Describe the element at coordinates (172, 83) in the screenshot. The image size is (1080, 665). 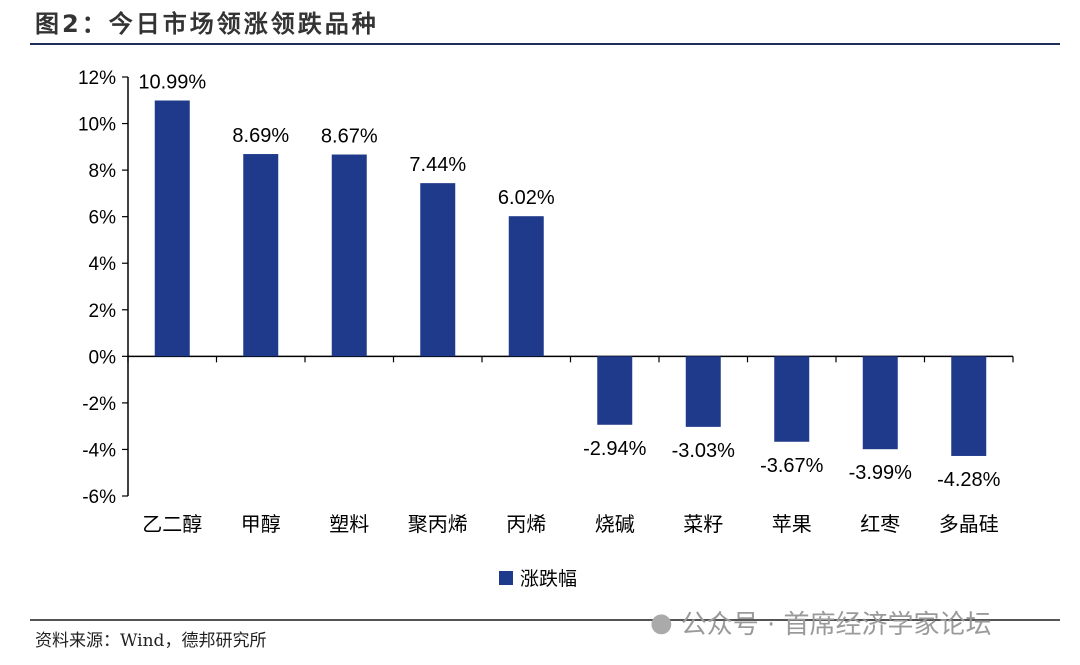
I see `data-label: 10.99%` at that location.